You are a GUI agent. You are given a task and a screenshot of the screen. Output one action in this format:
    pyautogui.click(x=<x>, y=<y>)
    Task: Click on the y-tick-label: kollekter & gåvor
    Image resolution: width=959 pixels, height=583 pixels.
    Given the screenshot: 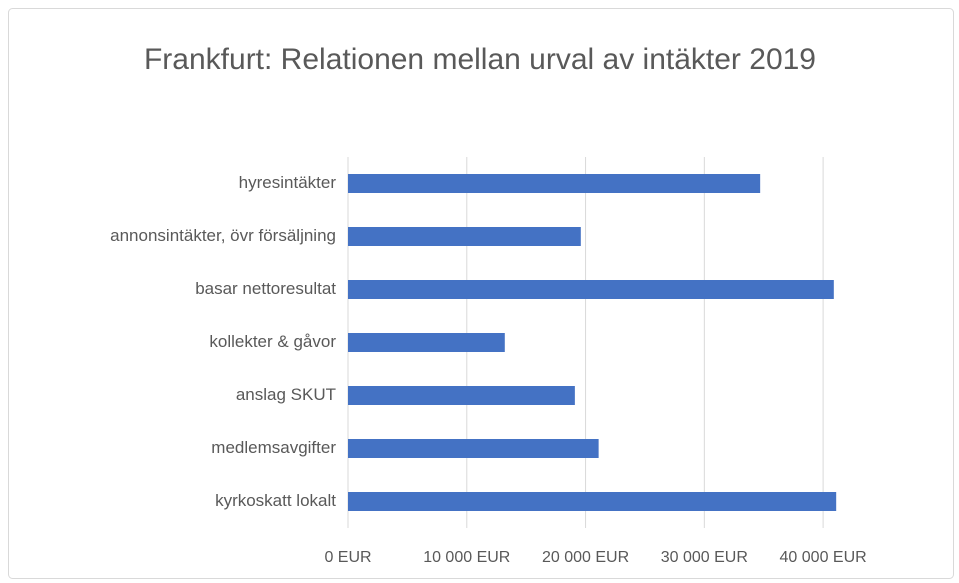 What is the action you would take?
    pyautogui.click(x=272, y=341)
    